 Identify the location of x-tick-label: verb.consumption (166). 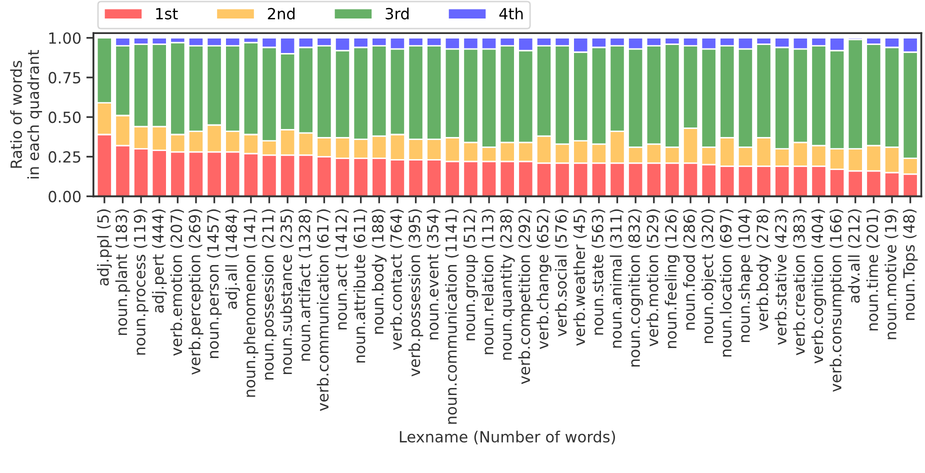
(837, 300).